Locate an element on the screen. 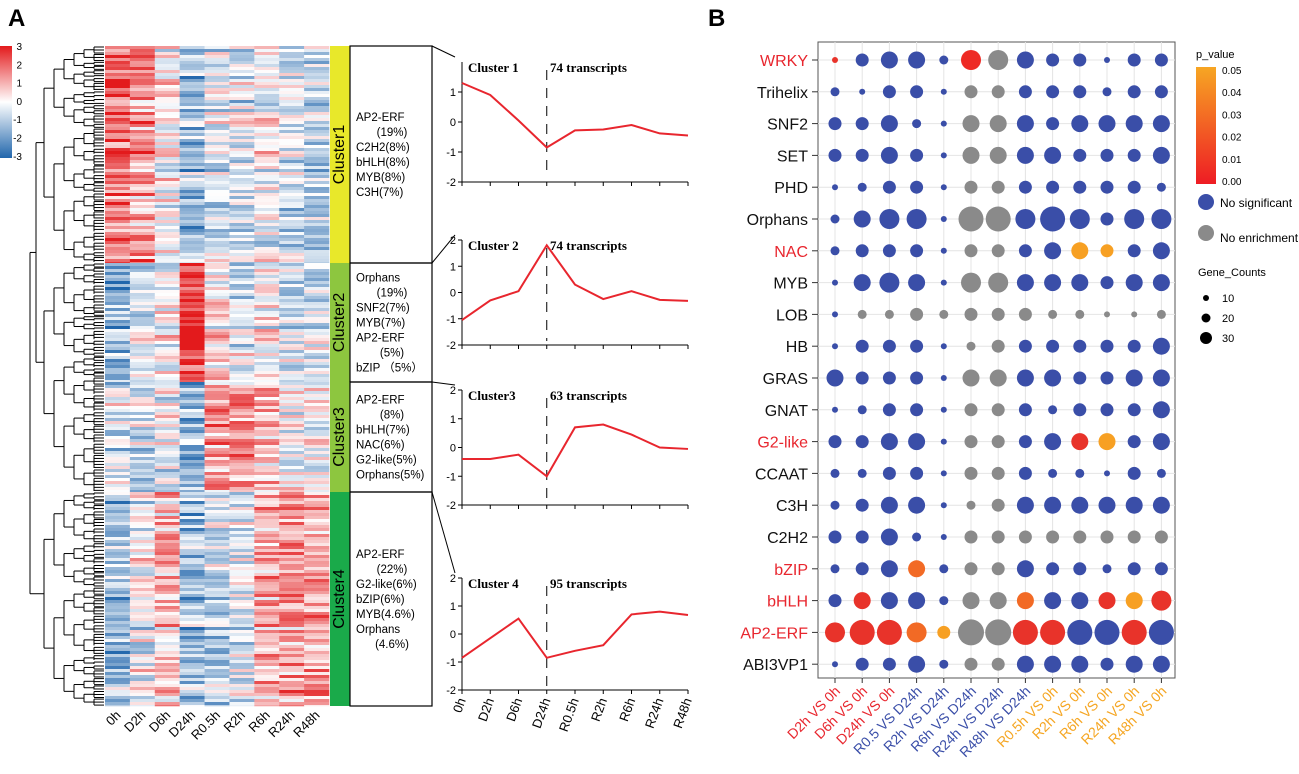 The width and height of the screenshot is (1299, 774). line-chart-x-label: R2h is located at coordinates (599, 710).